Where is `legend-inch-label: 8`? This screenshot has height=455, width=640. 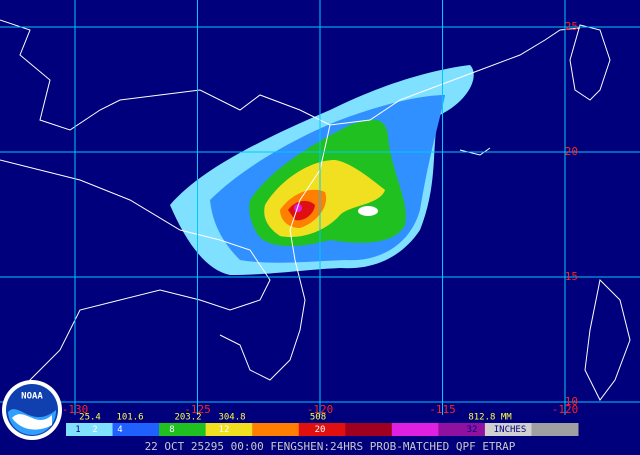
legend-inch-label: 8 is located at coordinates (171, 430).